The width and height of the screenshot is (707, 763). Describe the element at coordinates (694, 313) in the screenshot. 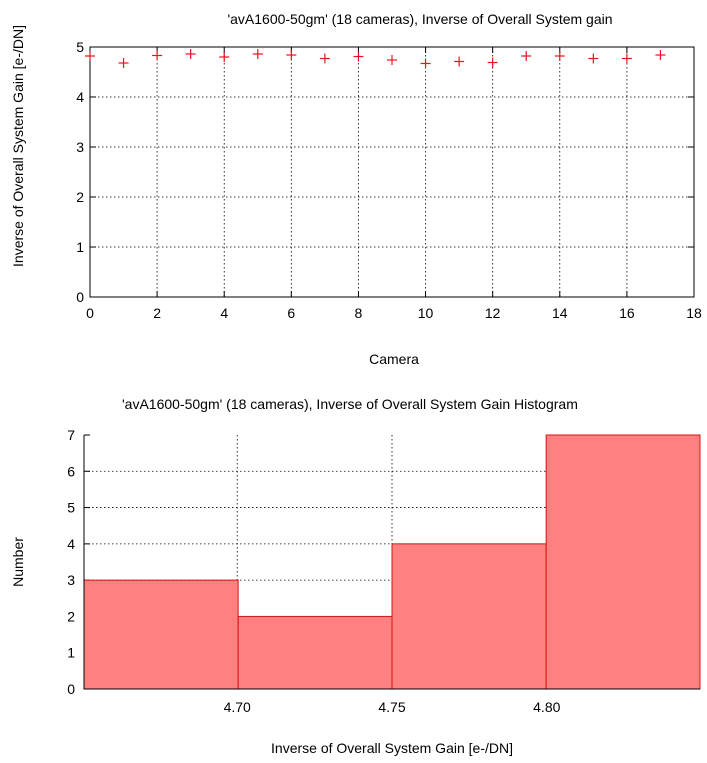

I see `scatter-xtick-label: 18` at that location.